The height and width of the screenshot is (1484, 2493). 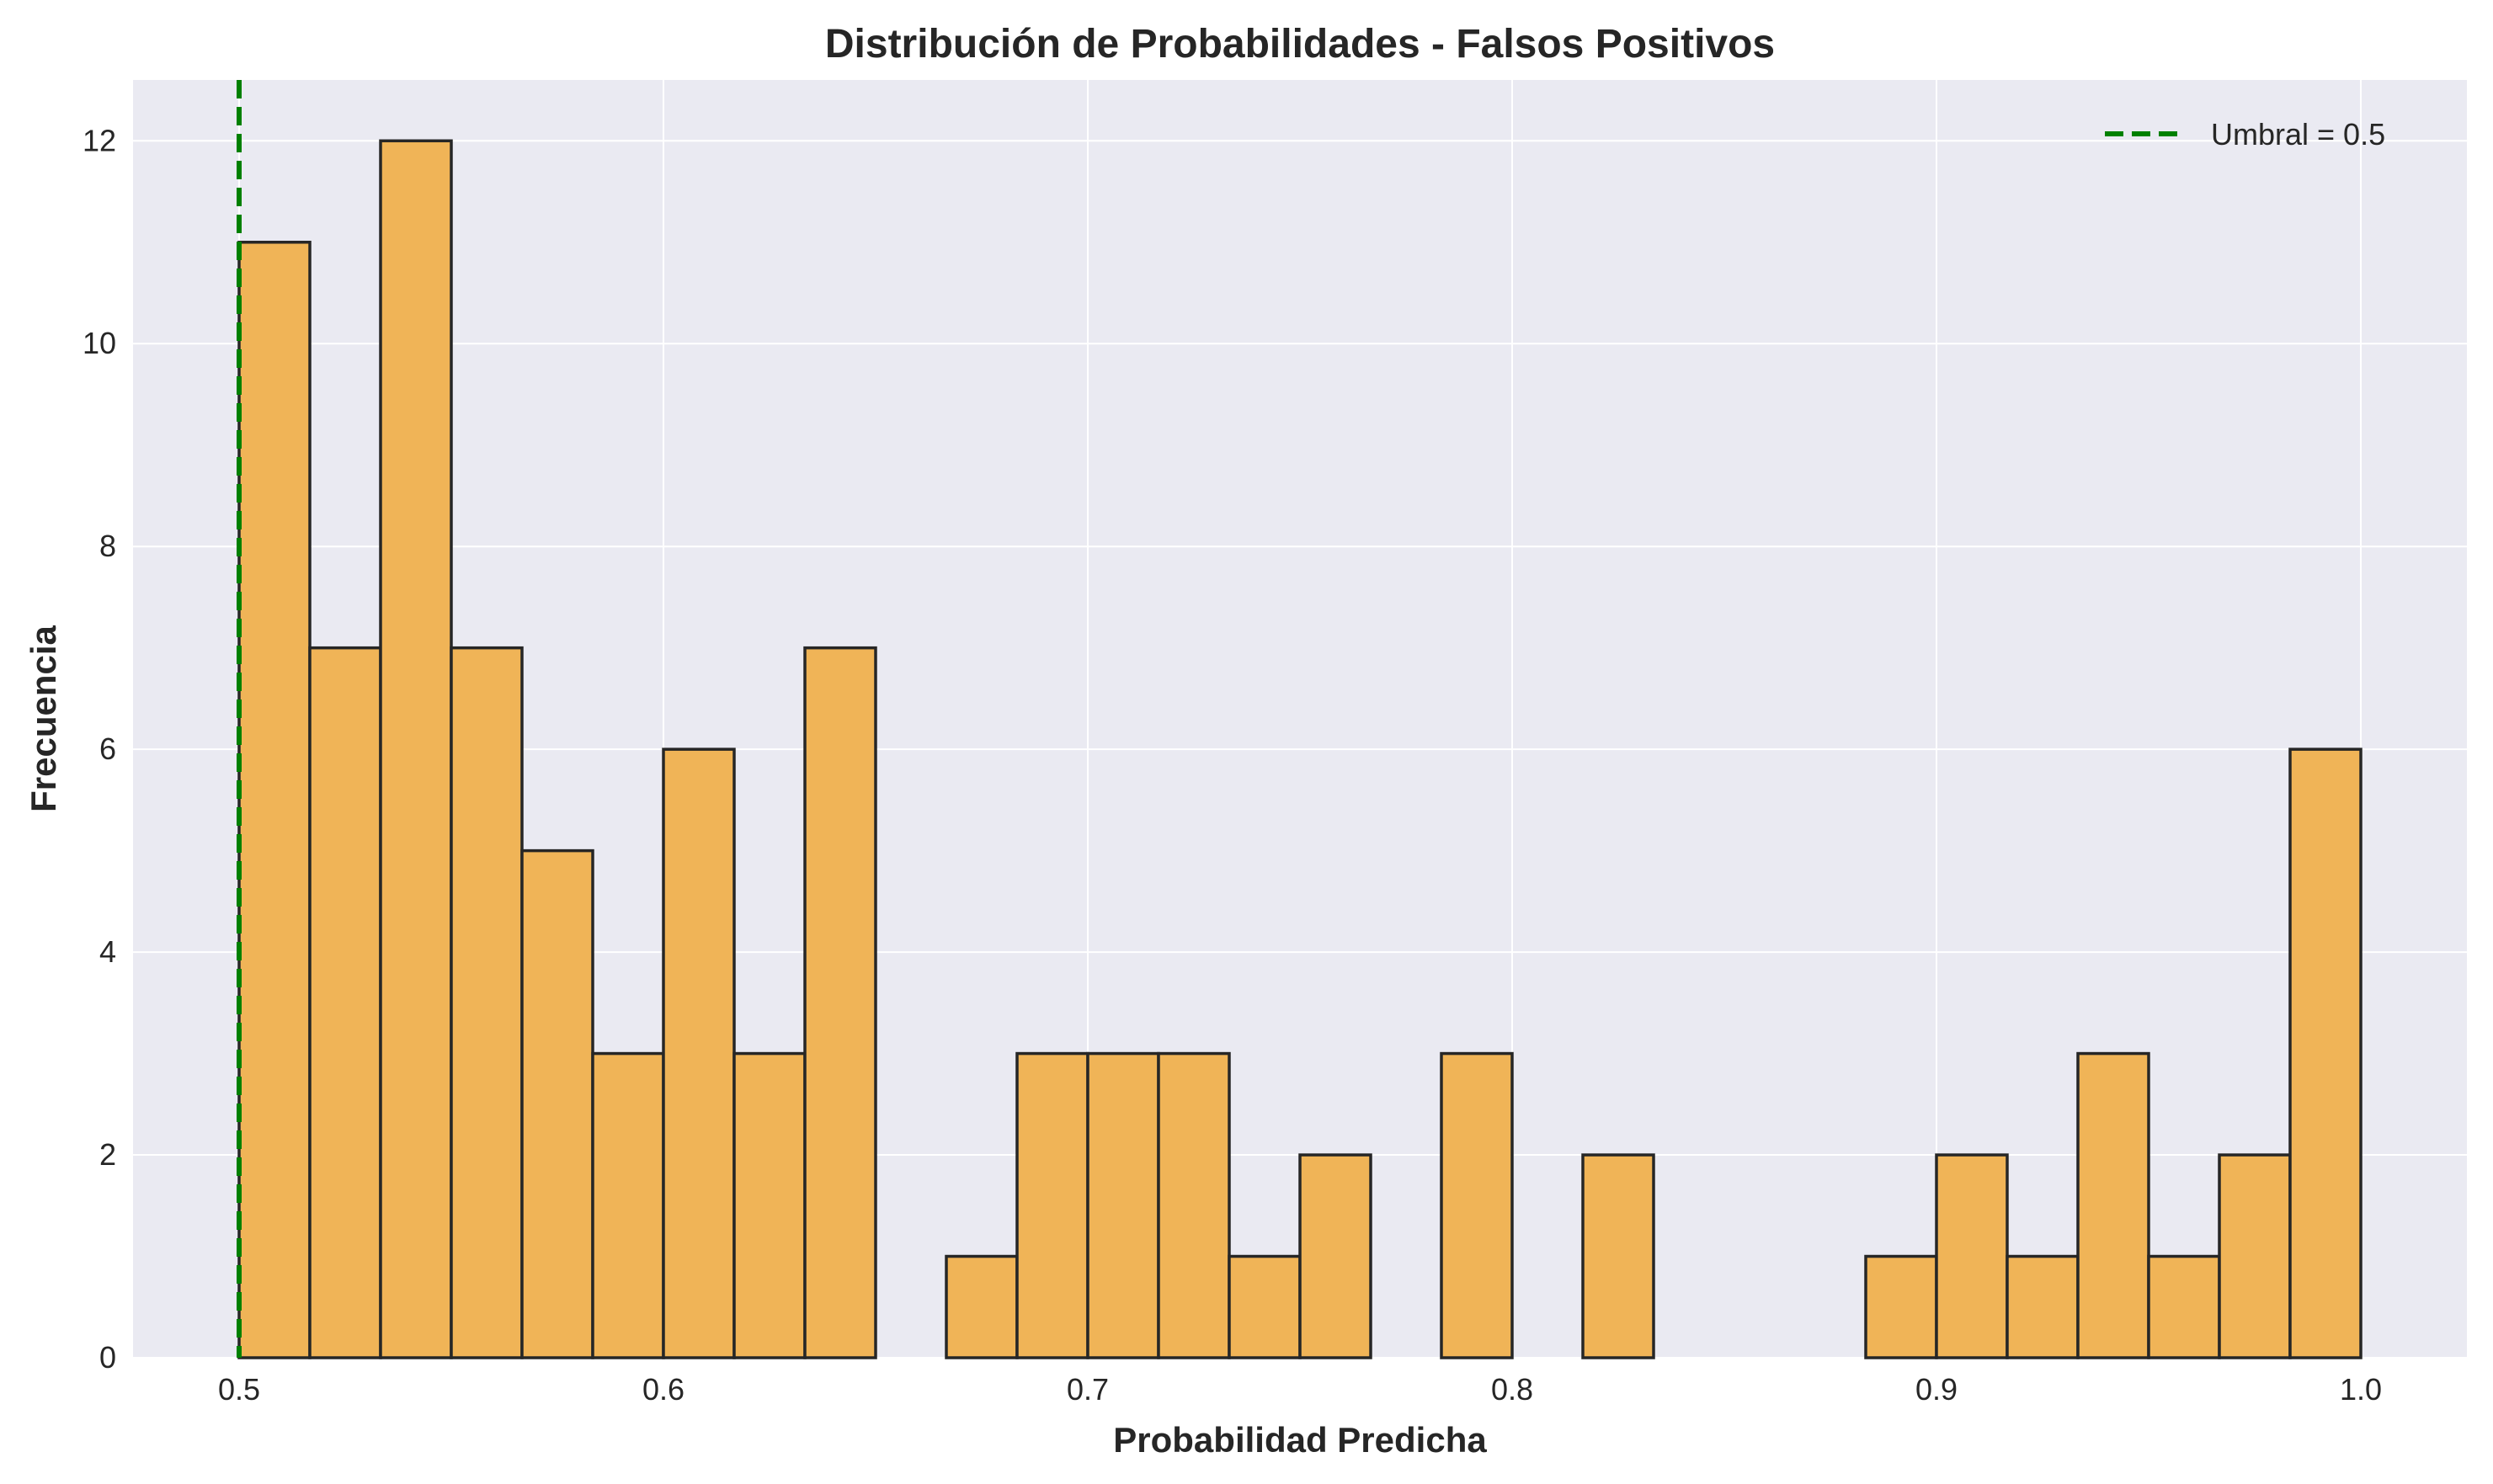 What do you see at coordinates (99, 343) in the screenshot?
I see `y-tick-label: 10` at bounding box center [99, 343].